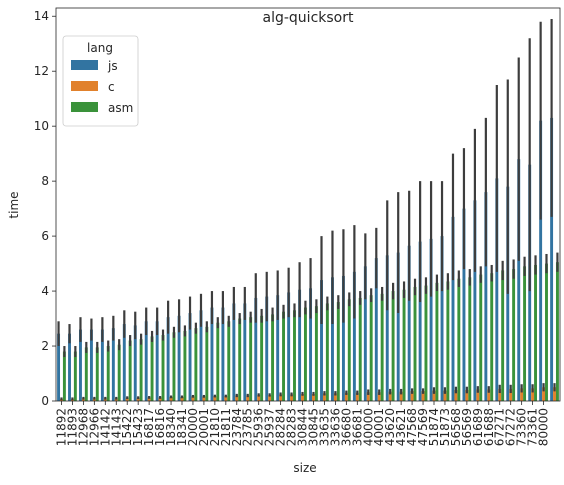 This screenshot has width=564, height=485. I want to click on x-tick-label: 33635, so click(324, 427).